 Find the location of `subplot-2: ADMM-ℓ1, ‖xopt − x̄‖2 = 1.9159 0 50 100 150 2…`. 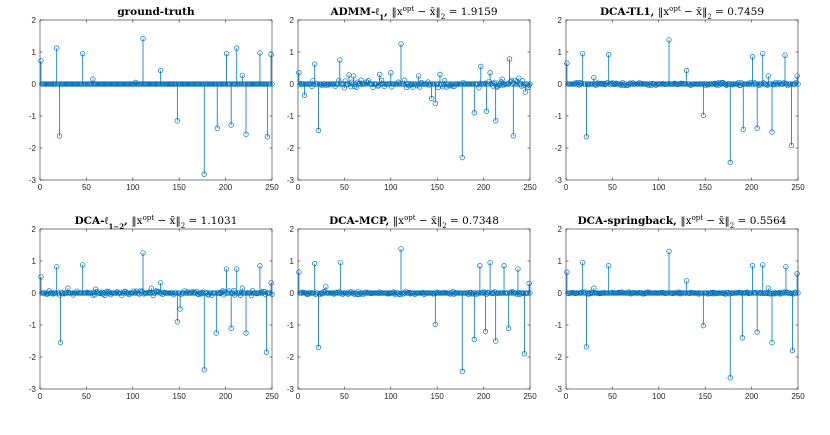

subplot-2: ADMM-ℓ1, ‖xopt − x̄‖2 = 1.9159 0 50 100 150 2… is located at coordinates (412, 98).